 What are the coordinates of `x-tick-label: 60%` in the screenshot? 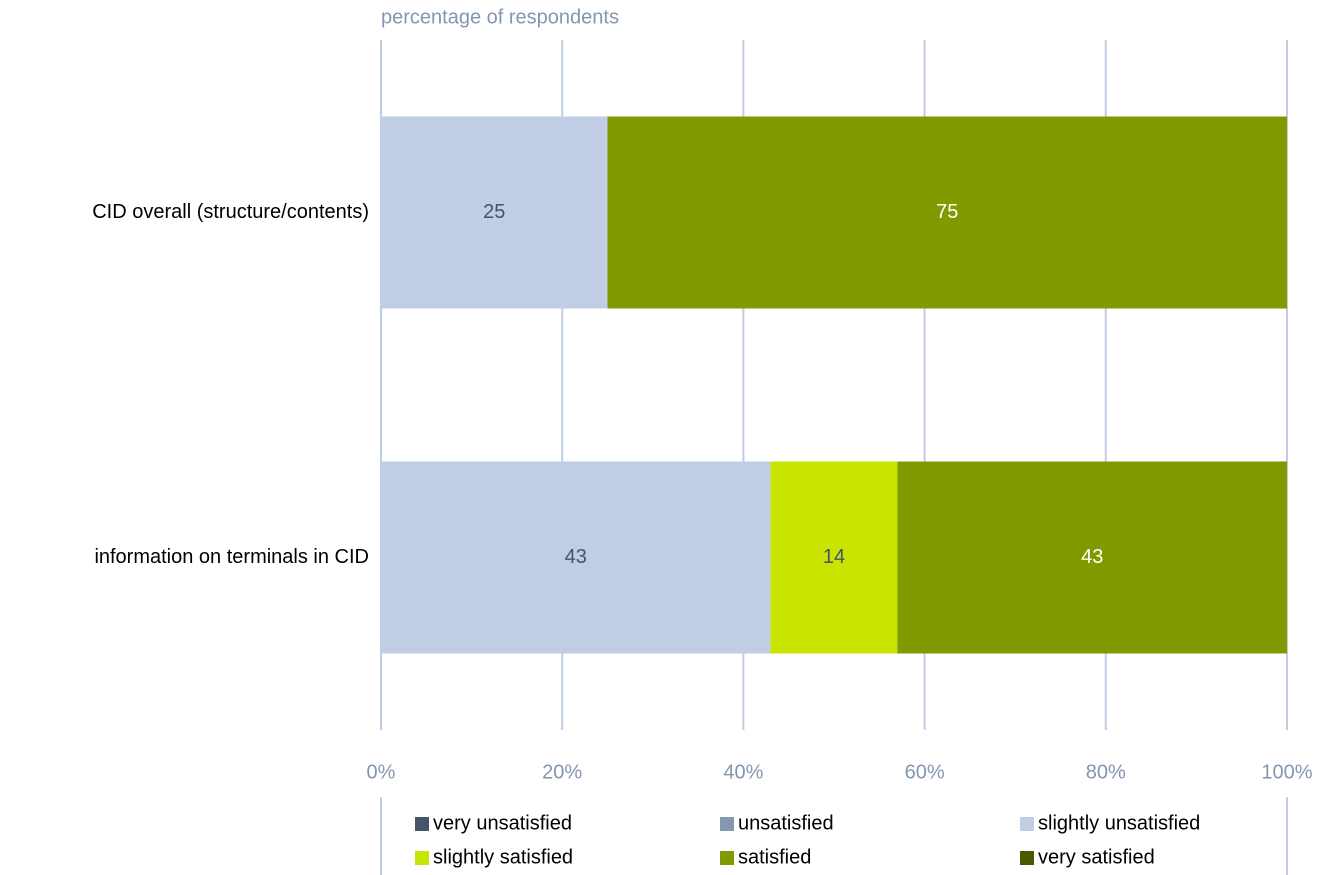 It's located at (925, 772).